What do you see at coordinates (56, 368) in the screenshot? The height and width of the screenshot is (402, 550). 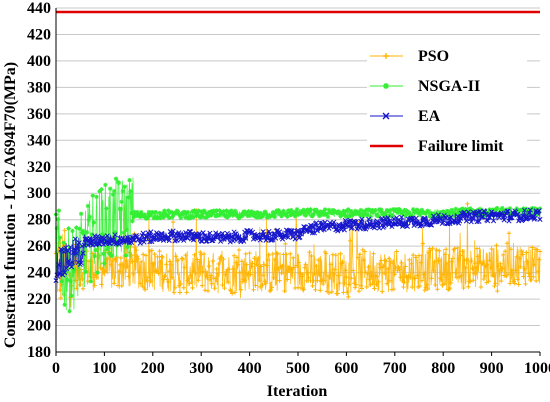 I see `x-tick-label: 0` at bounding box center [56, 368].